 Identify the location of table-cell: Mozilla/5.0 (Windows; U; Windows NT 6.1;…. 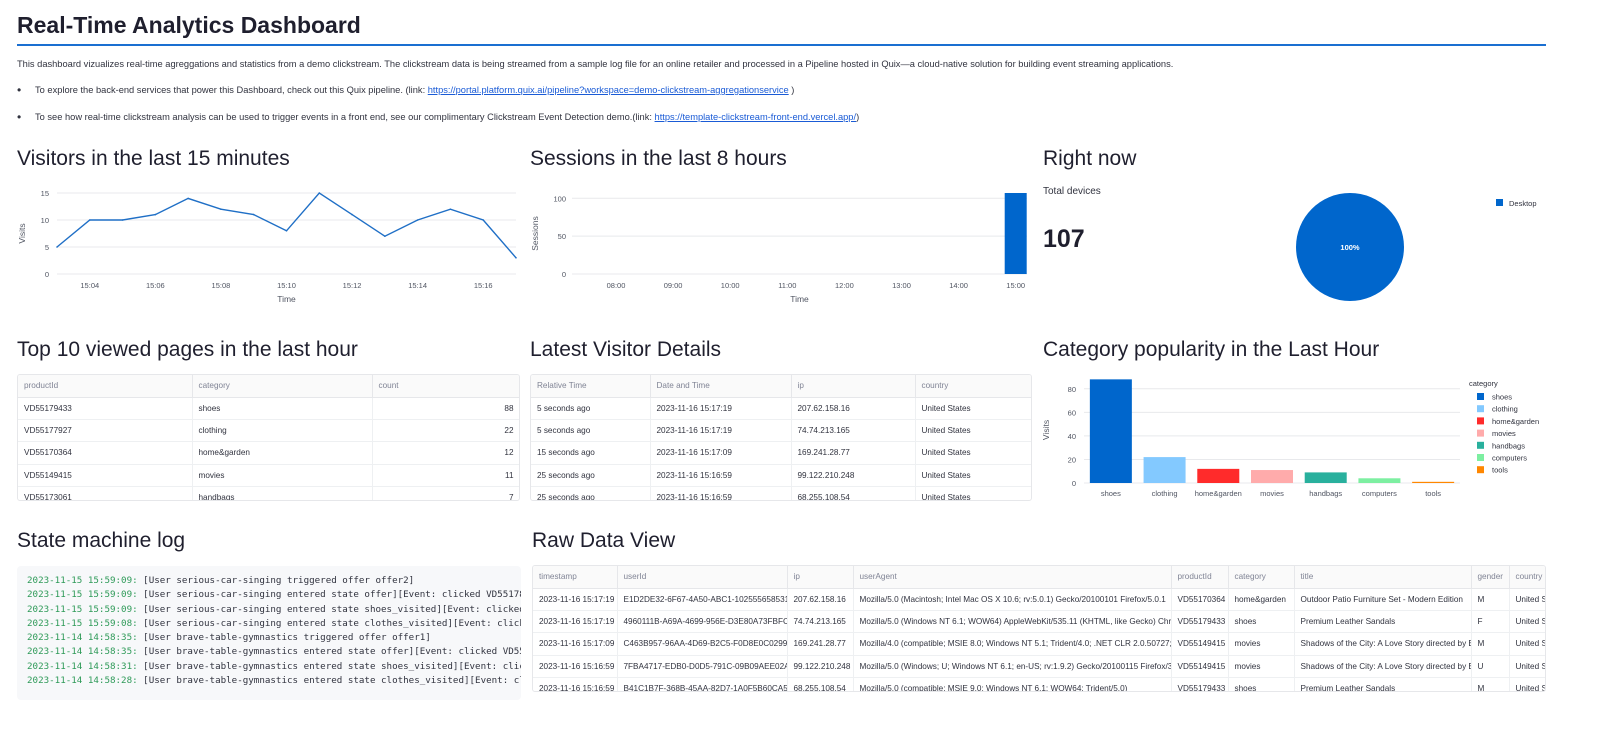
(1012, 667).